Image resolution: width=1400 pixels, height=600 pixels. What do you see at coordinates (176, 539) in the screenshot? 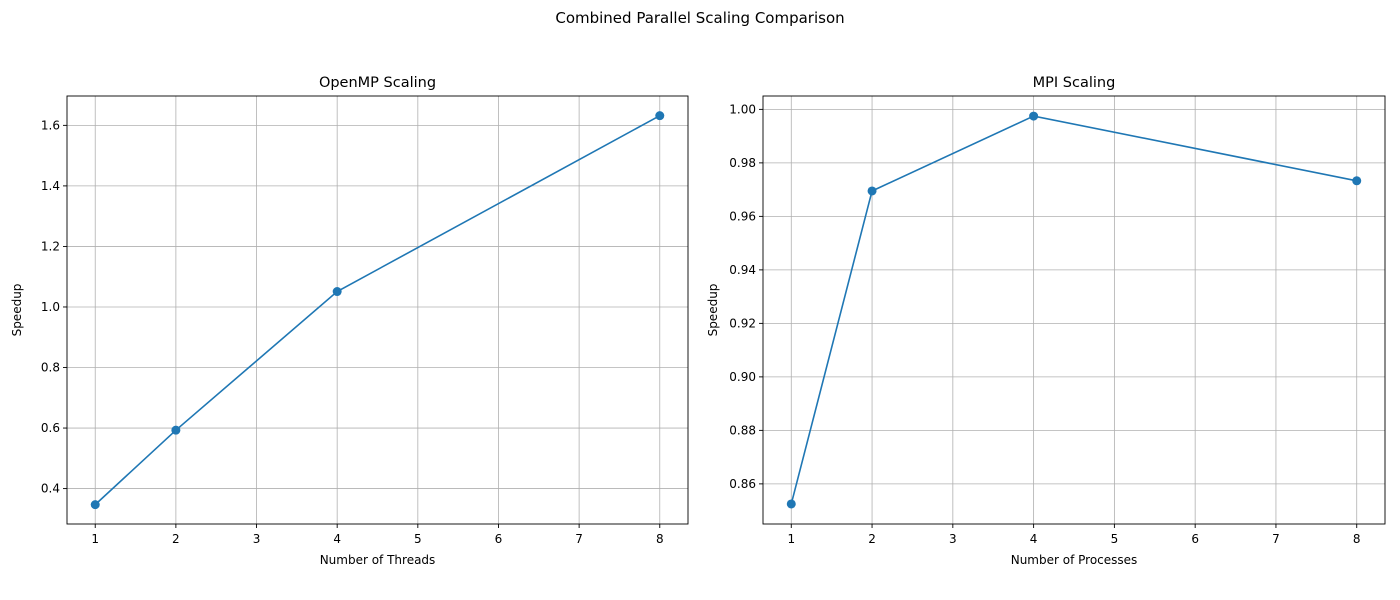
I see `openmp-xtick-label-1: 2` at bounding box center [176, 539].